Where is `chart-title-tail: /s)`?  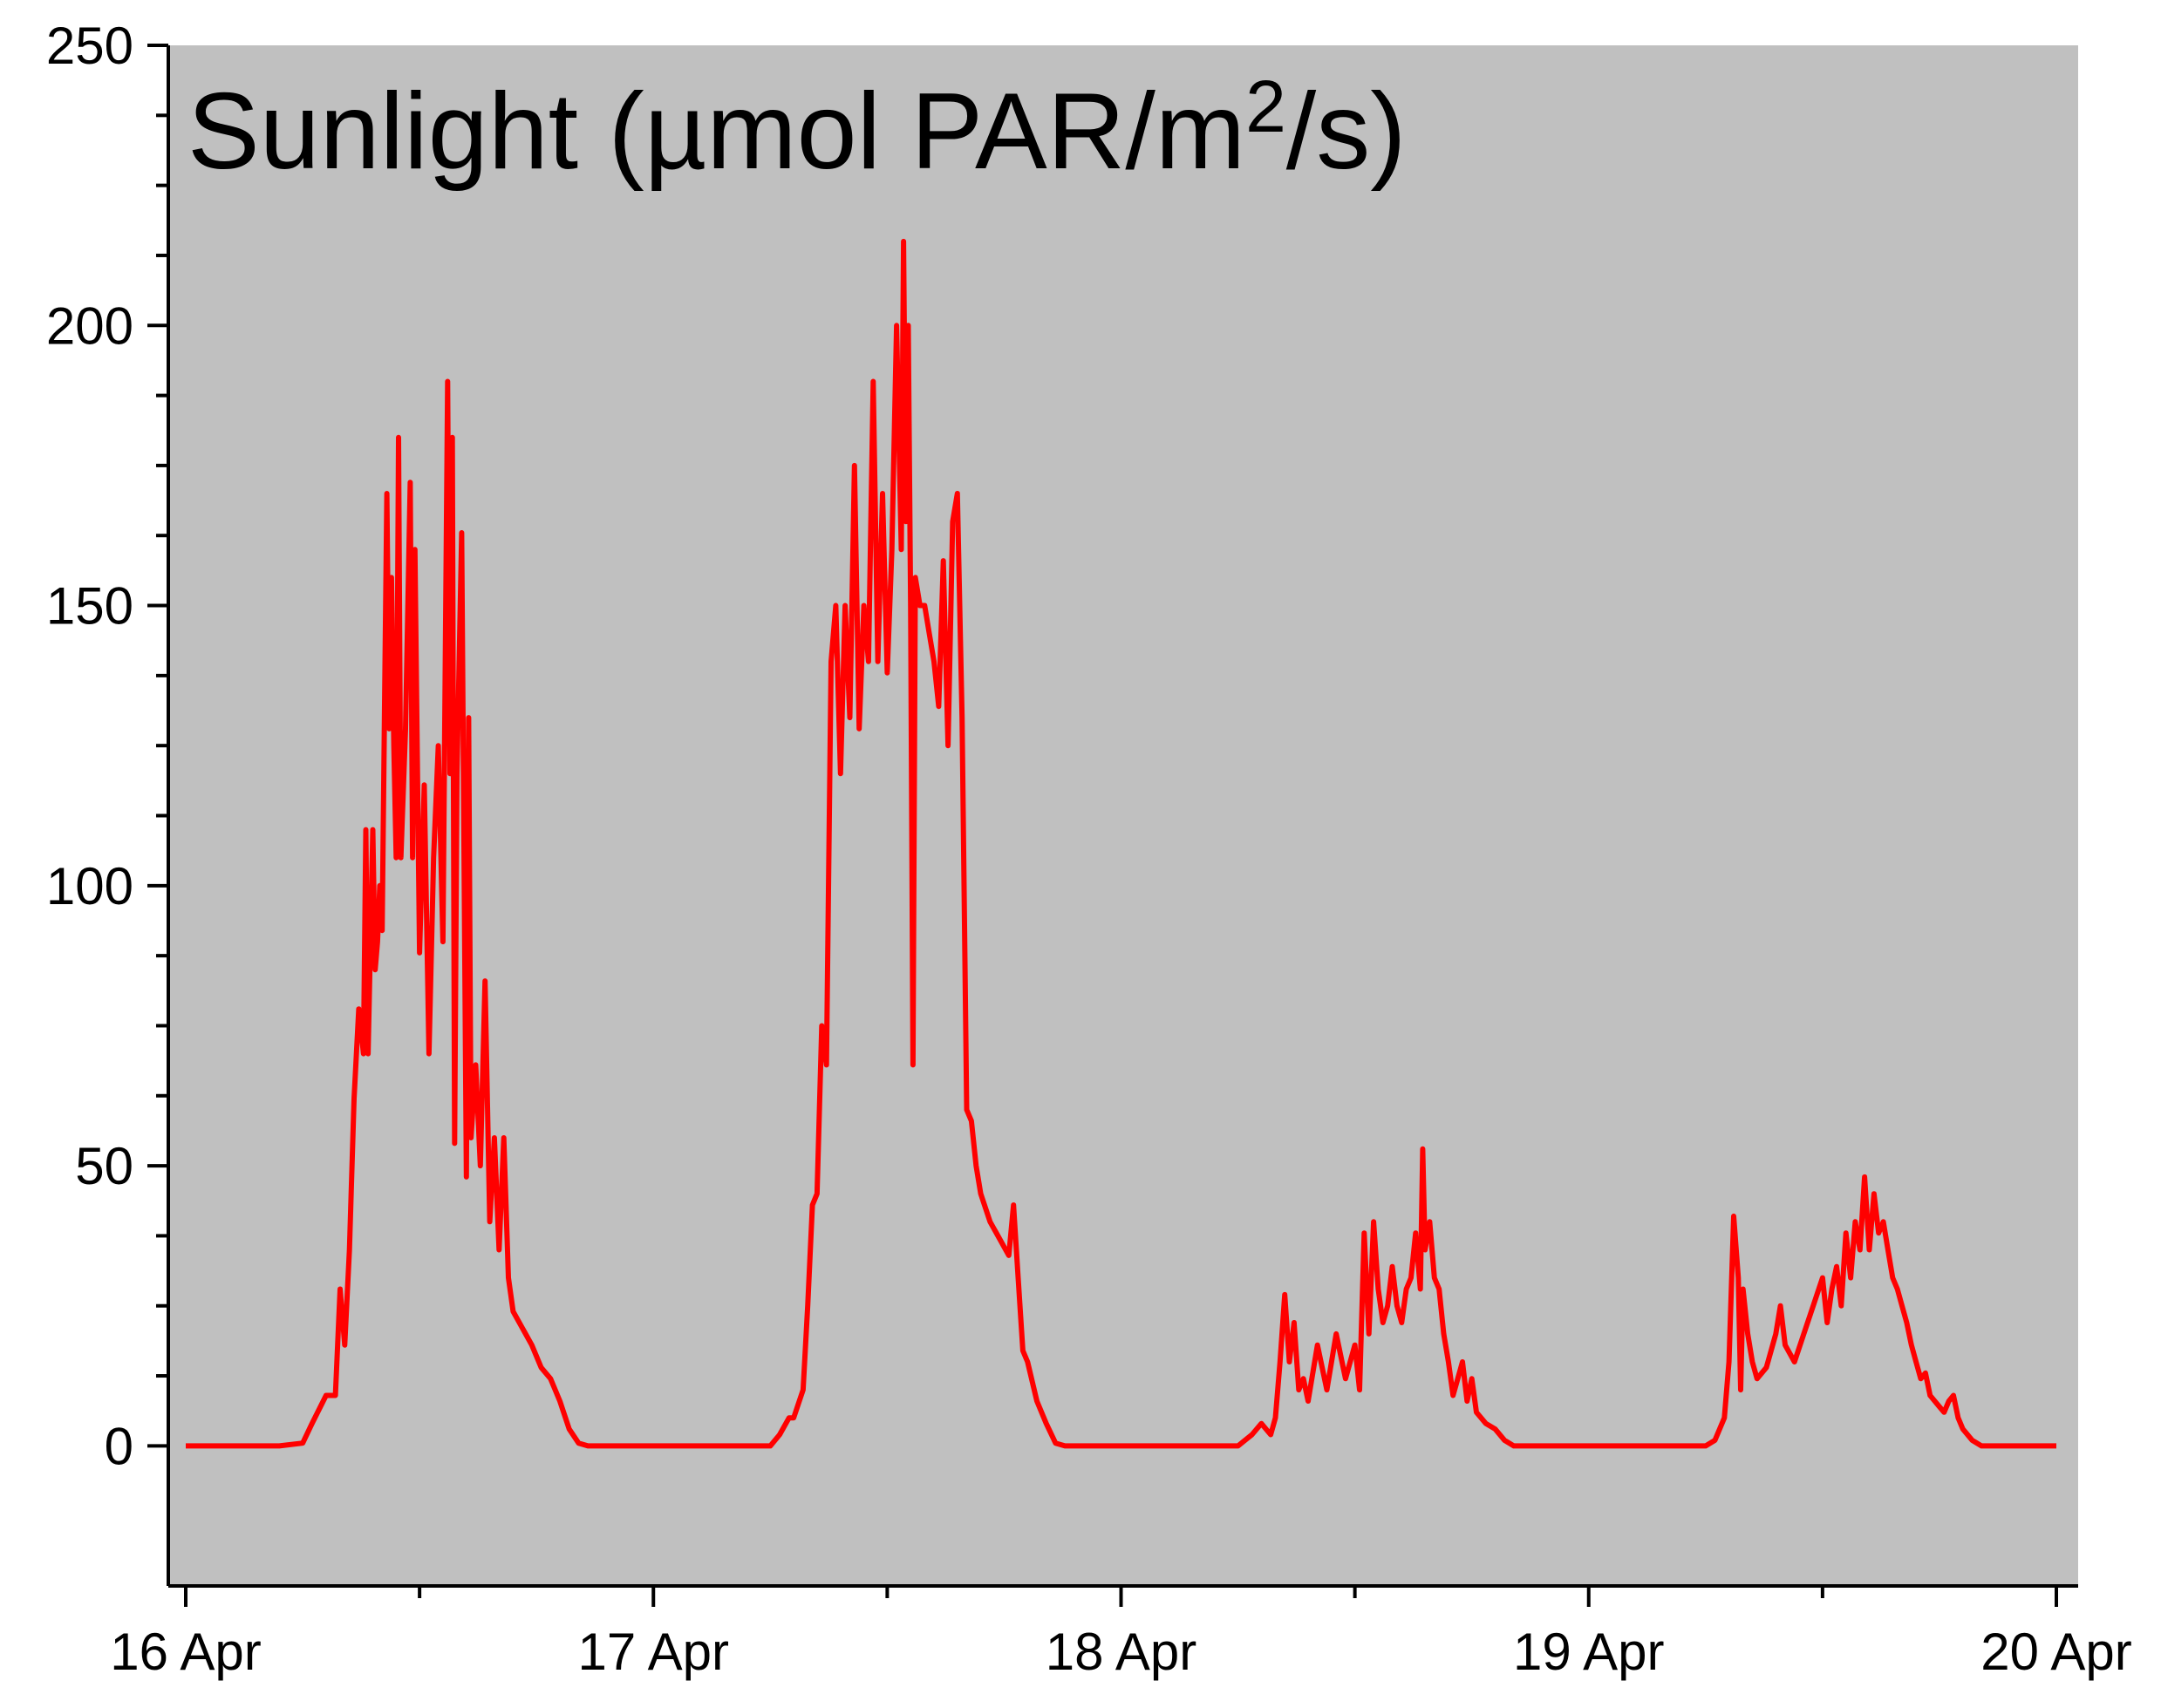 chart-title-tail: /s) is located at coordinates (1347, 131).